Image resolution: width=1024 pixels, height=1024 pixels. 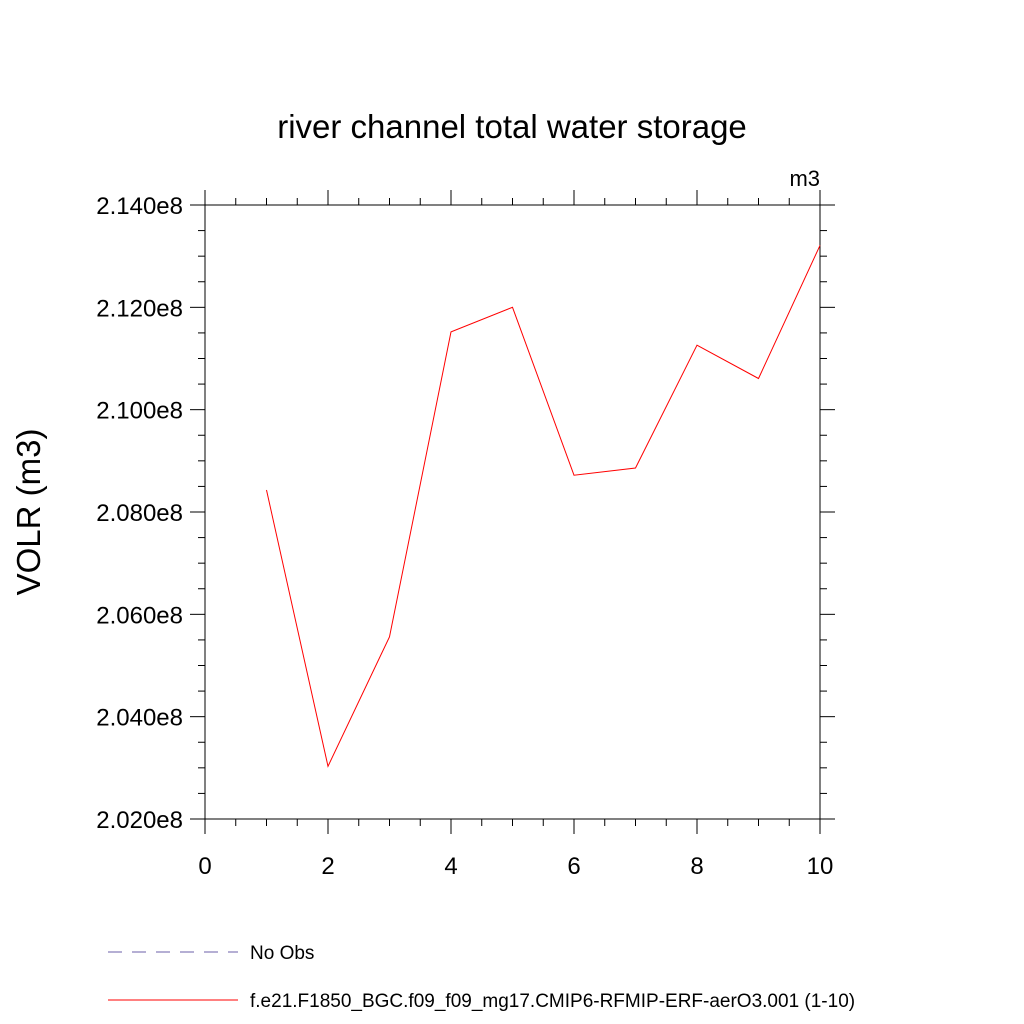 I want to click on x-tick-label: 6, so click(x=573, y=866).